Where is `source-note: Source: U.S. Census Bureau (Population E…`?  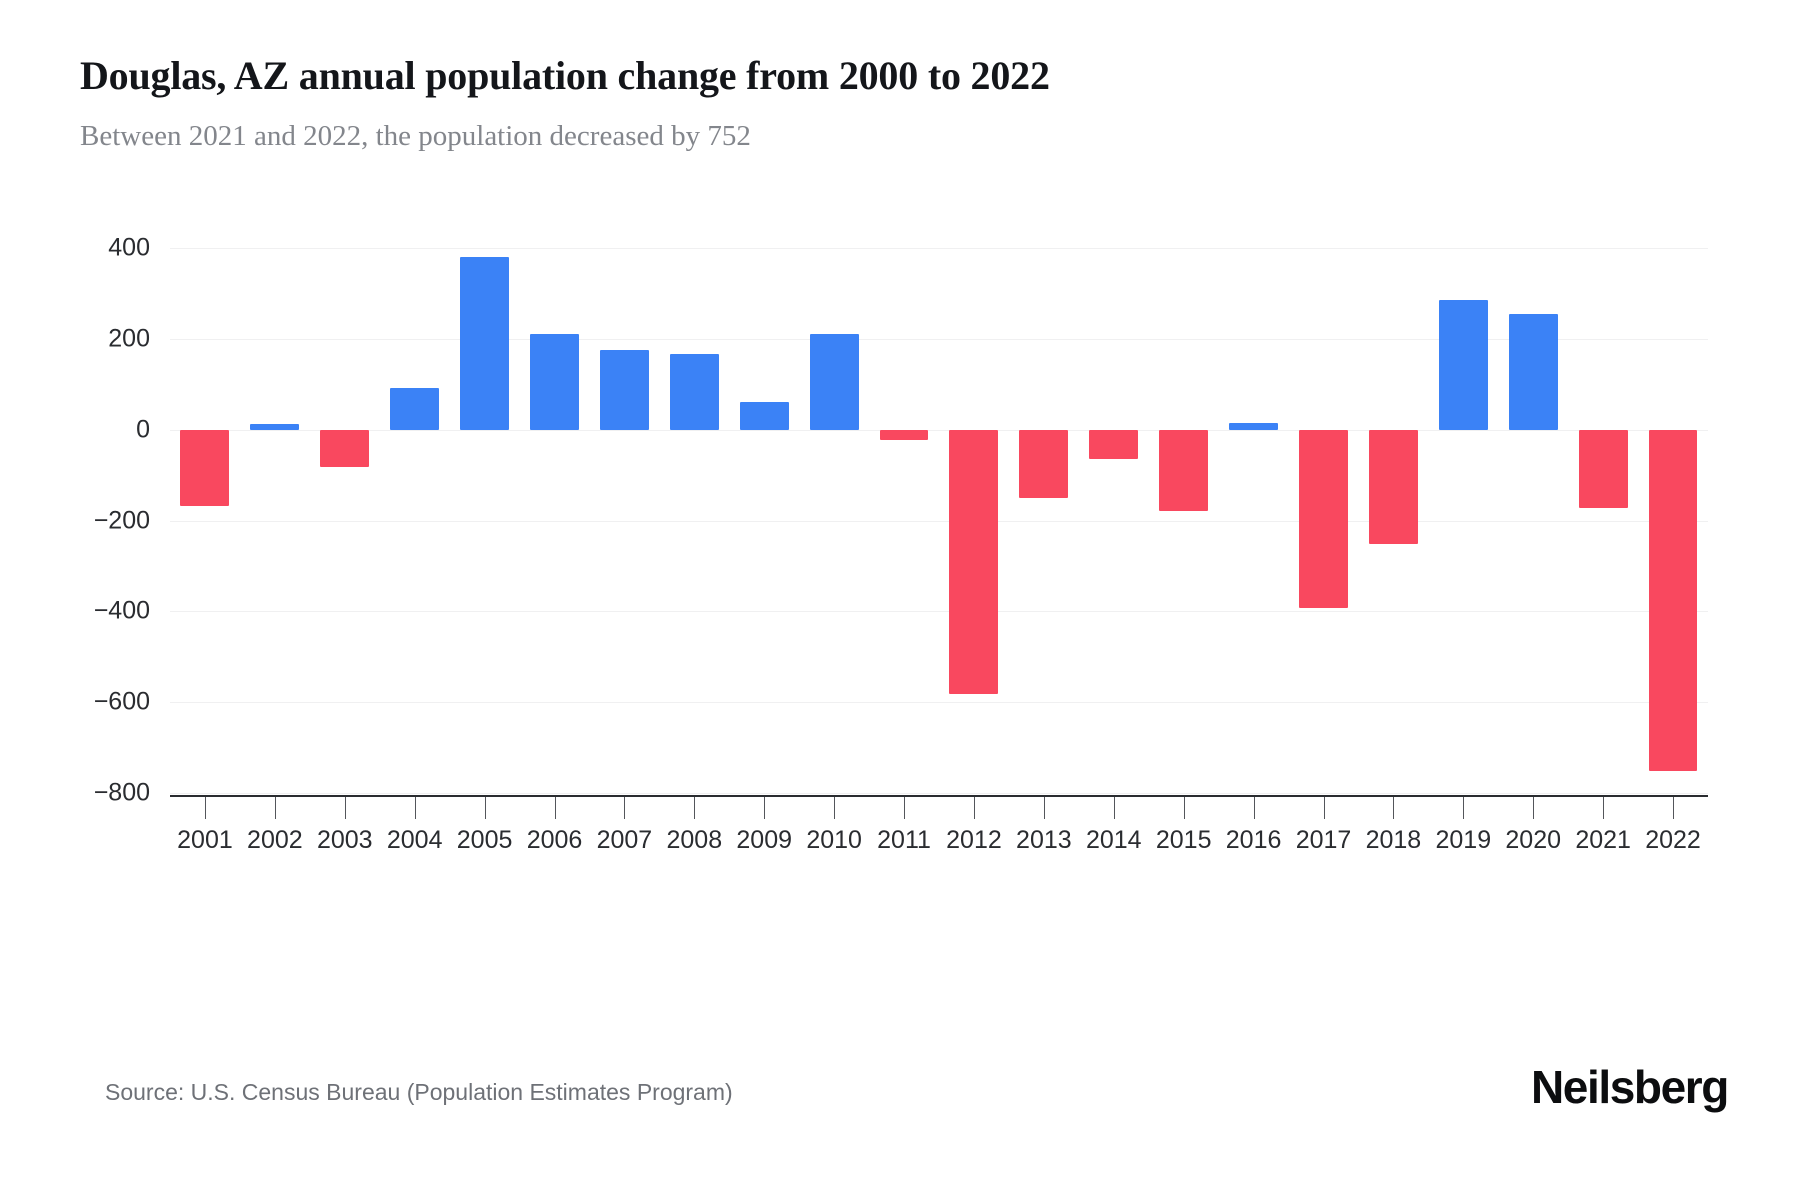 source-note: Source: U.S. Census Bureau (Population E… is located at coordinates (419, 1092).